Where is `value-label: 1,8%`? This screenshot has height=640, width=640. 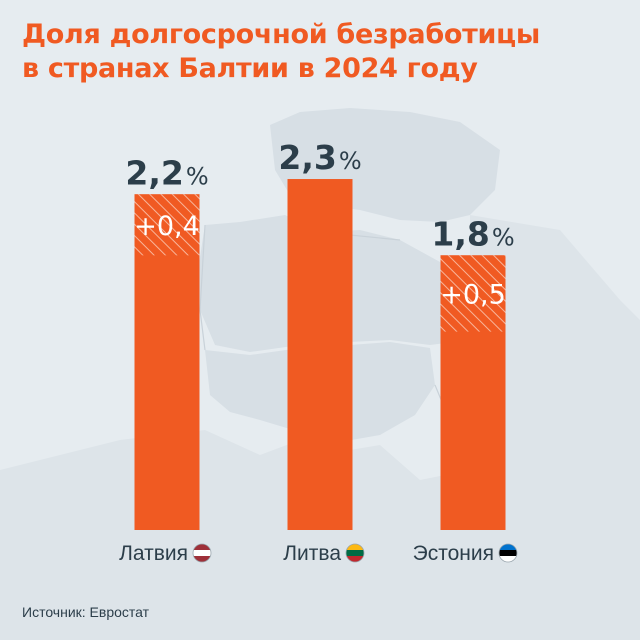 value-label: 1,8% is located at coordinates (472, 233).